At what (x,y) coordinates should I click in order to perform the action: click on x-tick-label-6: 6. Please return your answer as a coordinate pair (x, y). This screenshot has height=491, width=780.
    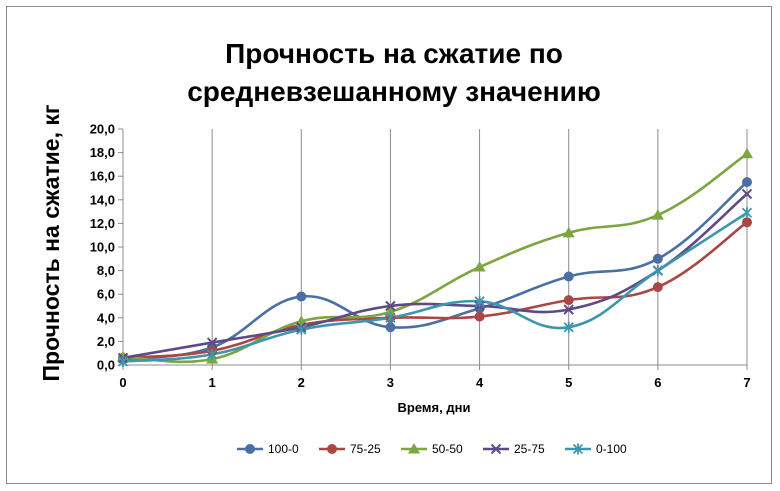
    Looking at the image, I should click on (657, 382).